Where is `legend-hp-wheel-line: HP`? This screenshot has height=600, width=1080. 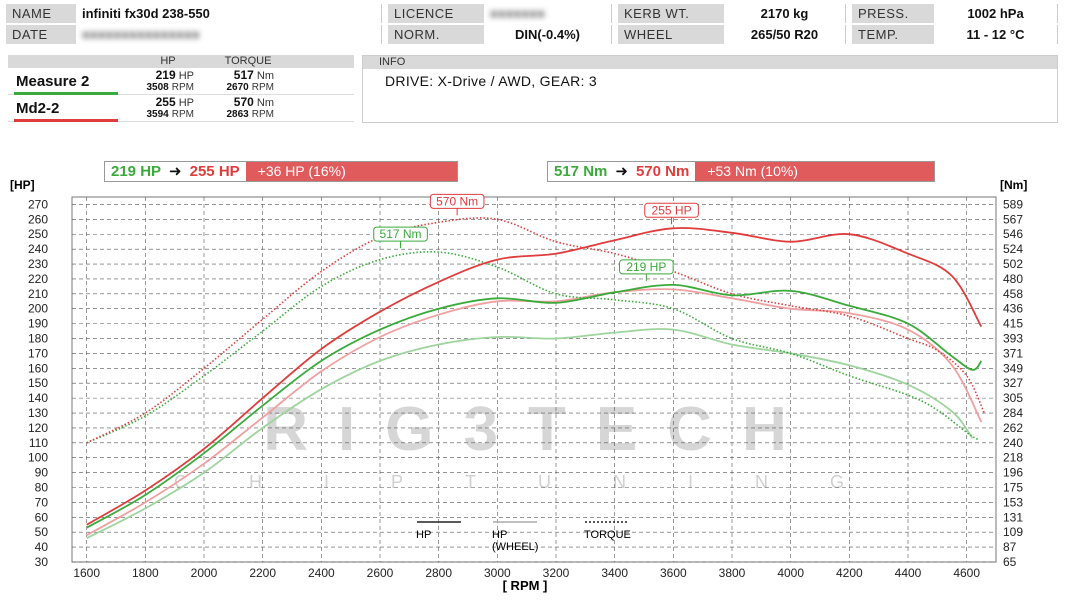
legend-hp-wheel-line: HP is located at coordinates (499, 535).